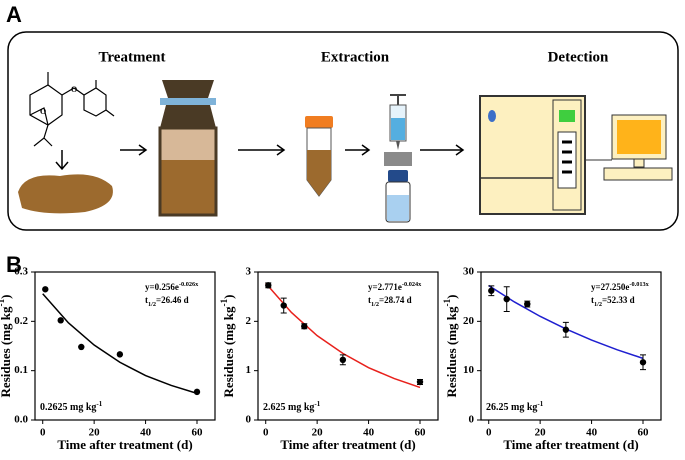  I want to click on equation-part: -0.013x, so click(639, 284).